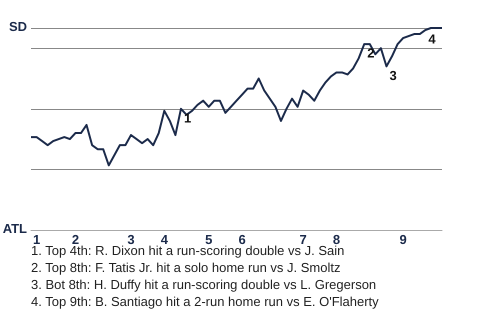 The width and height of the screenshot is (480, 320). What do you see at coordinates (205, 301) in the screenshot?
I see `text: 4. Top 9th: B. Santiago hit a 2-run home run vs E. O'Flaherty` at bounding box center [205, 301].